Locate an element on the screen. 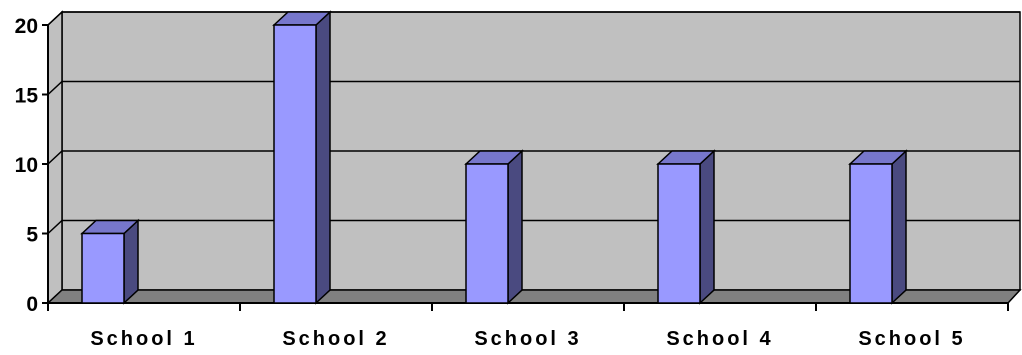 The image size is (1022, 355). y-tick-label: 10 is located at coordinates (26, 165).